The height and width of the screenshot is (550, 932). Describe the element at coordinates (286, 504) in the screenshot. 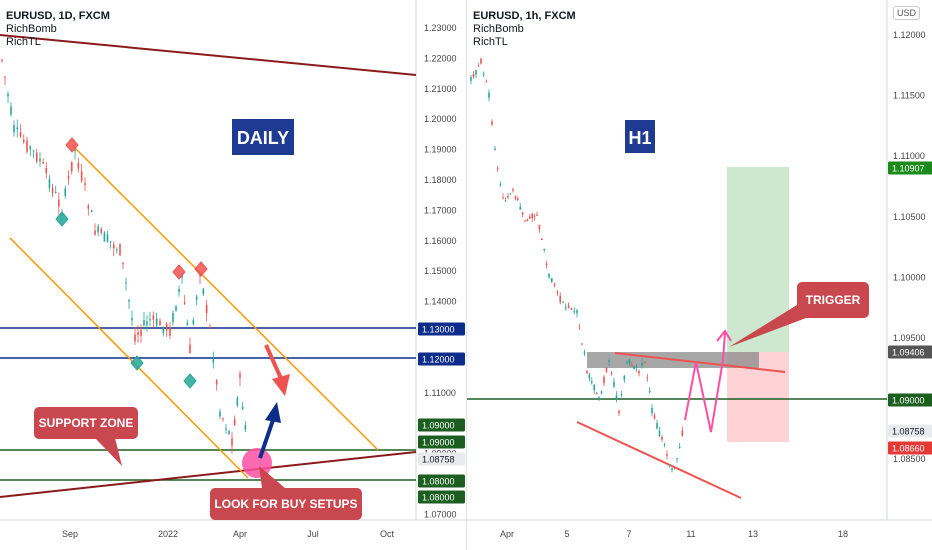

I see `buy-setups-label-box` at that location.